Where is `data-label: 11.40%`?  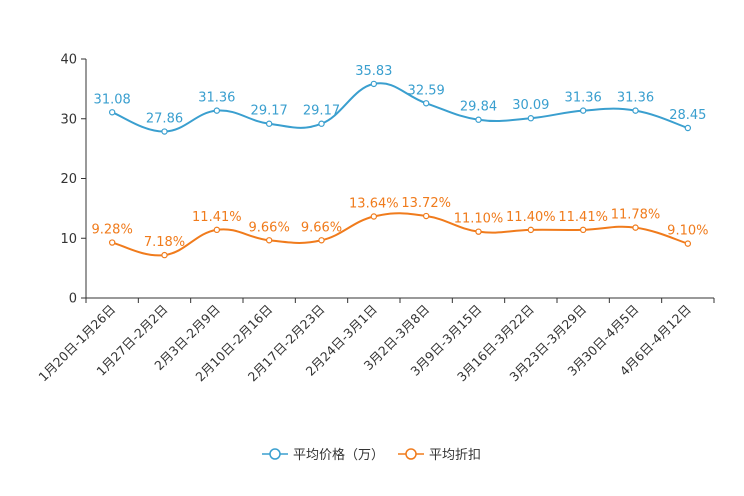 data-label: 11.40% is located at coordinates (531, 217).